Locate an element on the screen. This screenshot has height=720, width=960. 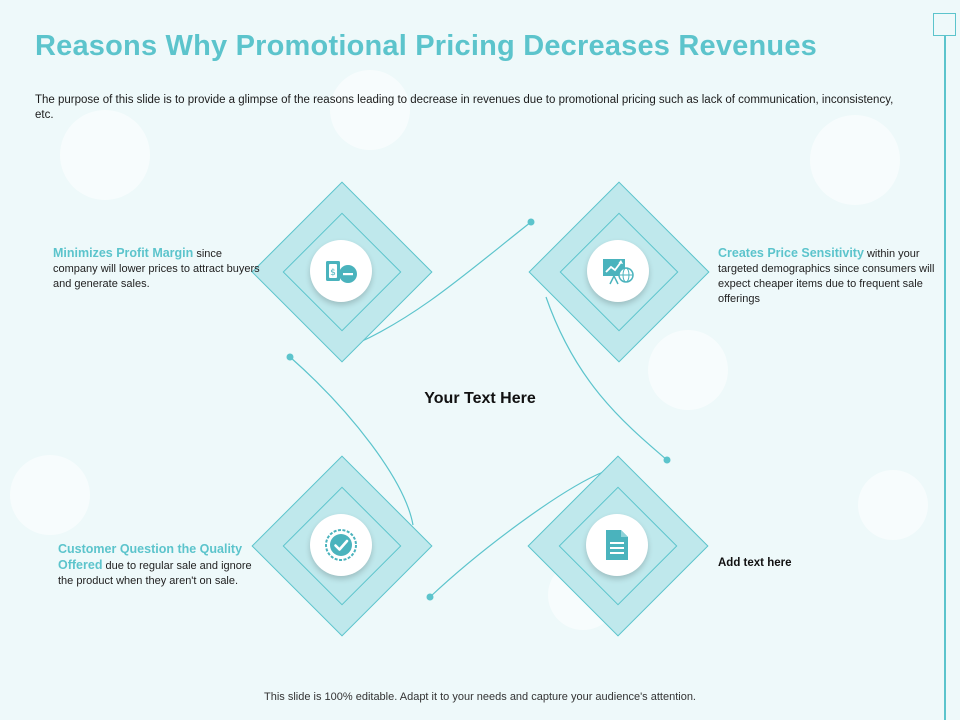
point-icon-circle: $ is located at coordinates (341, 271).